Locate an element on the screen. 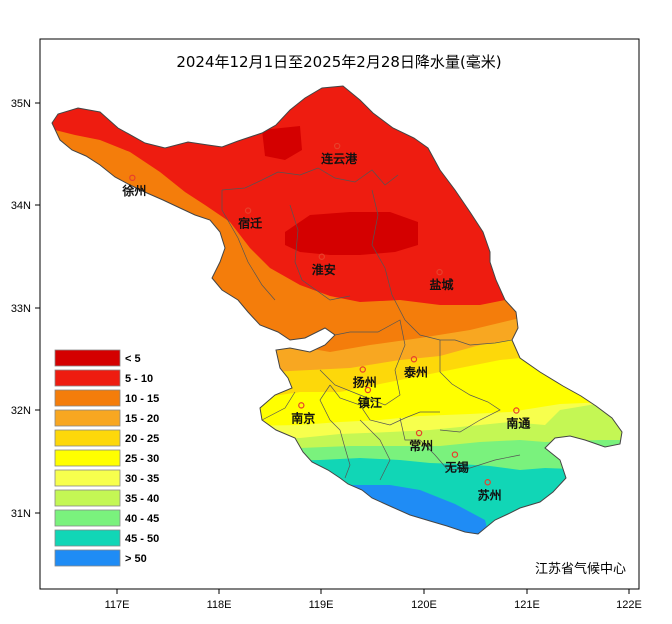 The height and width of the screenshot is (624, 672). legend-label: 35 - 40 is located at coordinates (142, 499).